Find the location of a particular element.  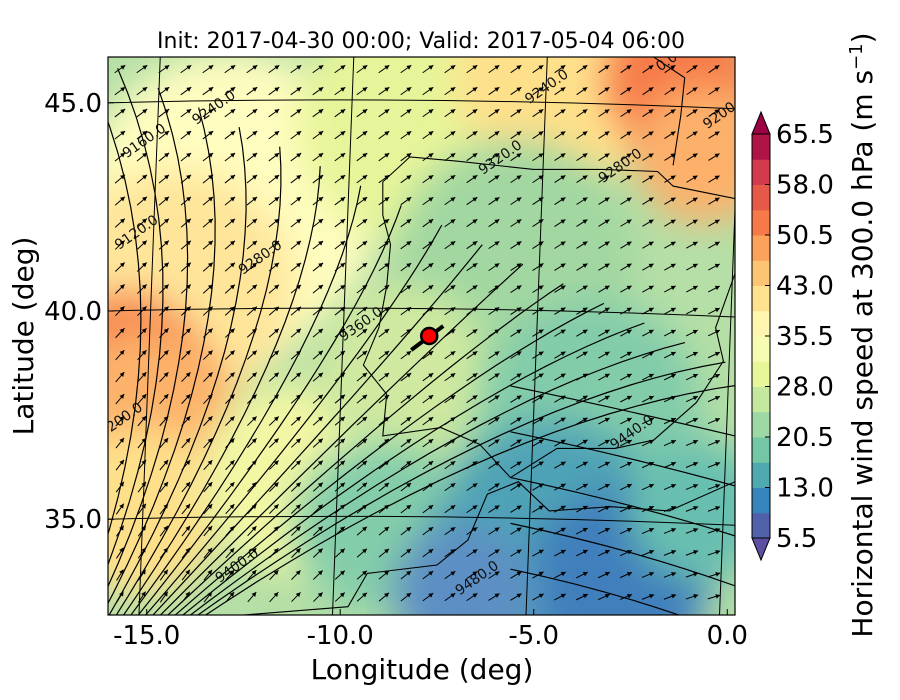

contour-line is located at coordinates (177, 371).